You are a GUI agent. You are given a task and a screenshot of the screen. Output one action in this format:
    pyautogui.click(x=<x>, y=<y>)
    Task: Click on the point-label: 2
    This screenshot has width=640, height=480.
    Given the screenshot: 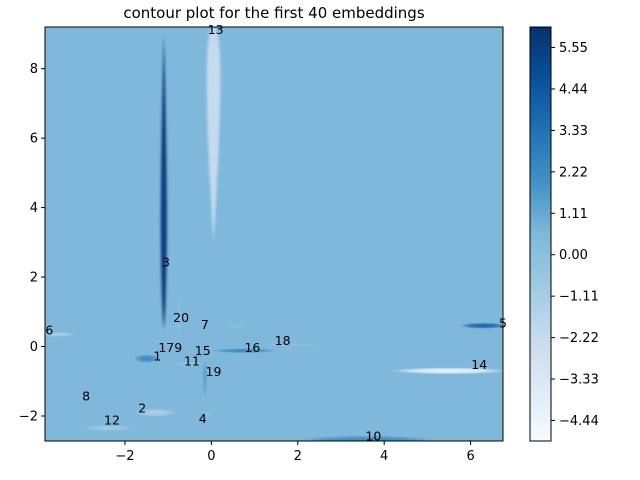 What is the action you would take?
    pyautogui.click(x=142, y=408)
    